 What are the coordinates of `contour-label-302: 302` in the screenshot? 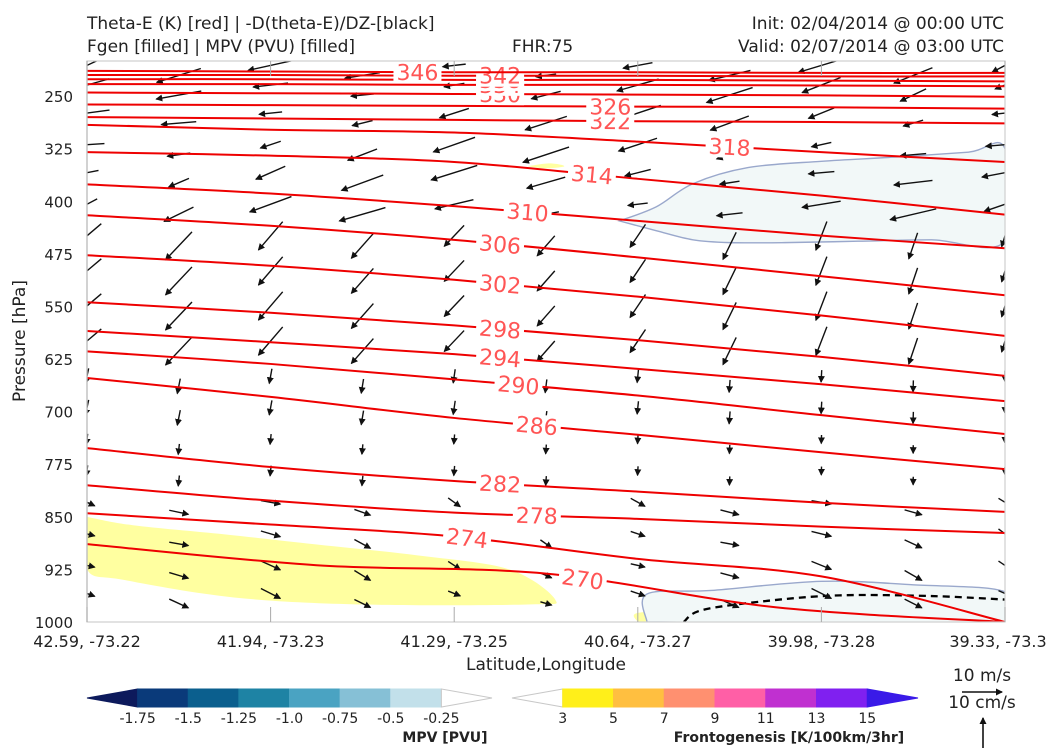 It's located at (500, 285).